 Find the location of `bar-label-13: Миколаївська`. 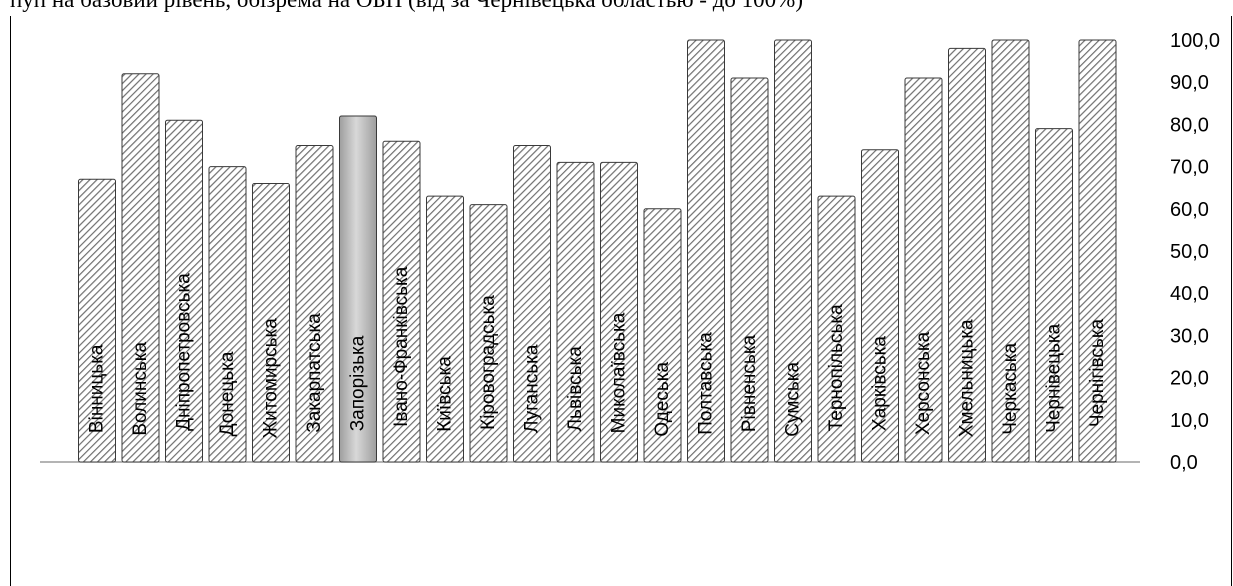

bar-label-13: Миколаївська is located at coordinates (619, 372).